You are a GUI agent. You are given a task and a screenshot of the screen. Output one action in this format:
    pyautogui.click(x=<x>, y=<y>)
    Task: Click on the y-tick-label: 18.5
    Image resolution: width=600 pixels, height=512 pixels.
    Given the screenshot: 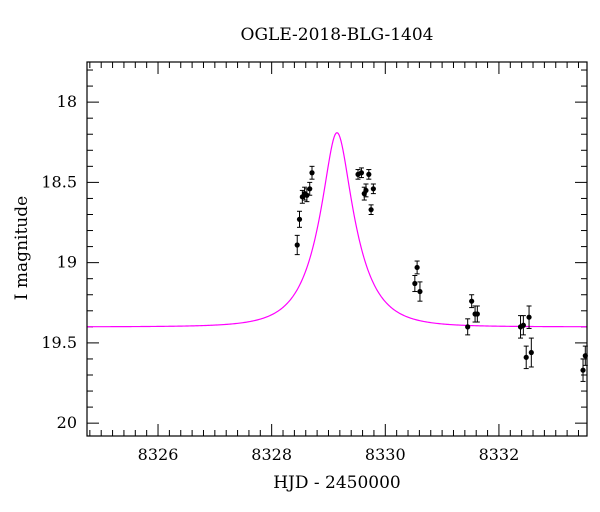 What is the action you would take?
    pyautogui.click(x=59, y=181)
    